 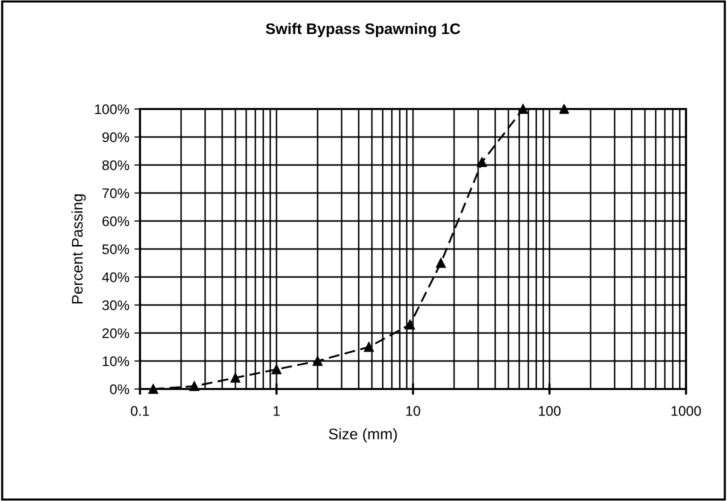 What do you see at coordinates (112, 109) in the screenshot?
I see `y-tick-label: 100%` at bounding box center [112, 109].